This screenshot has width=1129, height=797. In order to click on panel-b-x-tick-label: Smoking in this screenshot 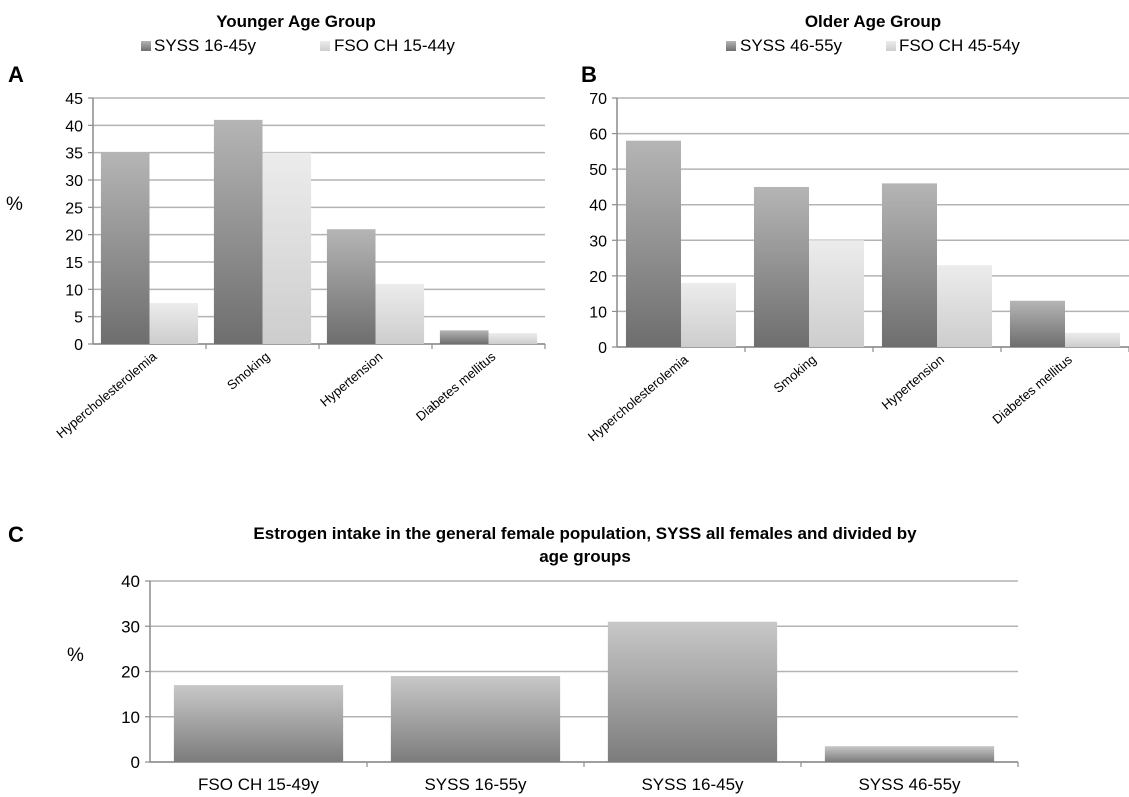, I will do `click(795, 374)`.